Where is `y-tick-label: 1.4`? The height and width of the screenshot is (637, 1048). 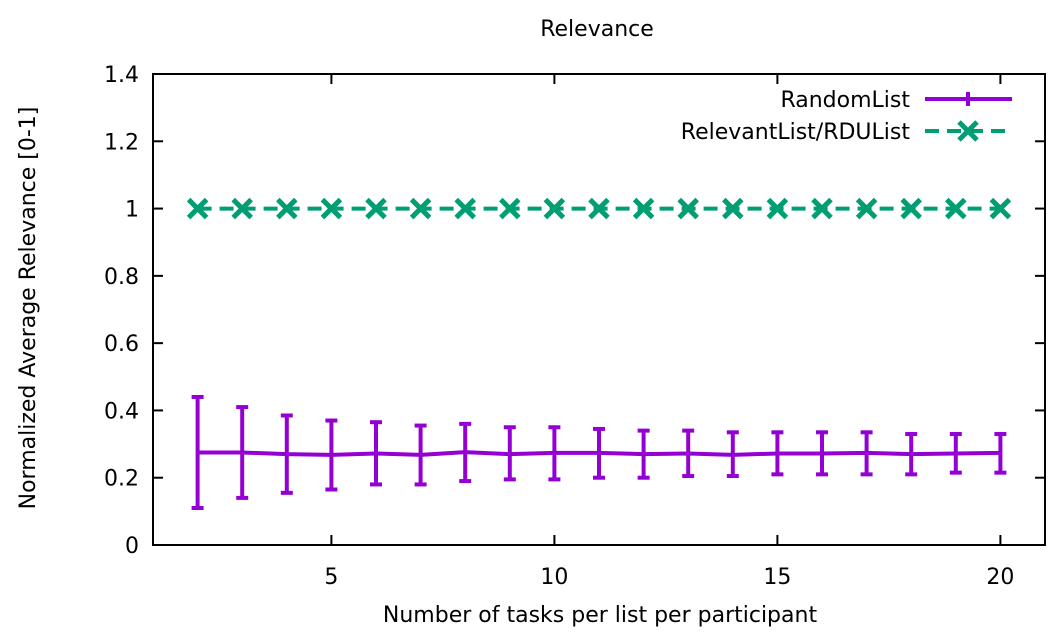
y-tick-label: 1.4 is located at coordinates (121, 75).